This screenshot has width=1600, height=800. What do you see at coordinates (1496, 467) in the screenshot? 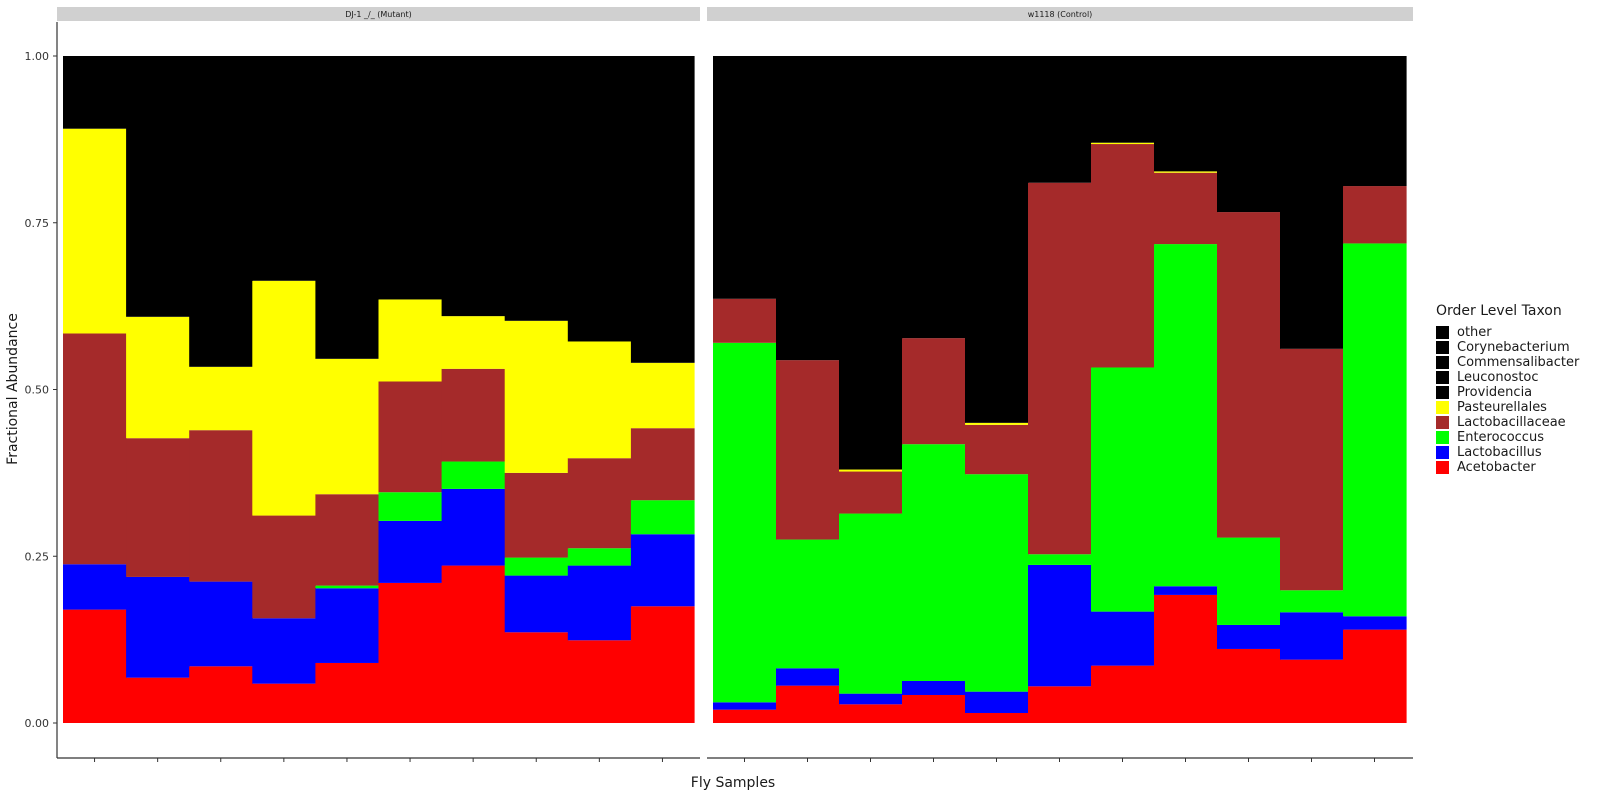
I see `legend-label: Acetobacter` at bounding box center [1496, 467].